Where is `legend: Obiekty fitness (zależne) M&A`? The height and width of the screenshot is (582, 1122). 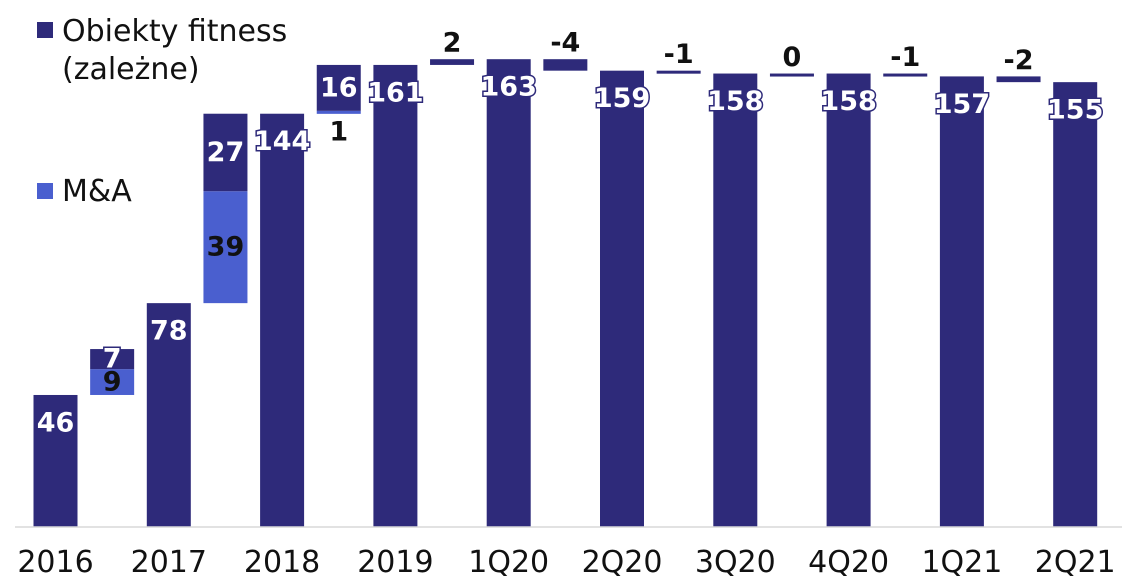
legend: Obiekty fitness (zależne) M&A is located at coordinates (162, 111).